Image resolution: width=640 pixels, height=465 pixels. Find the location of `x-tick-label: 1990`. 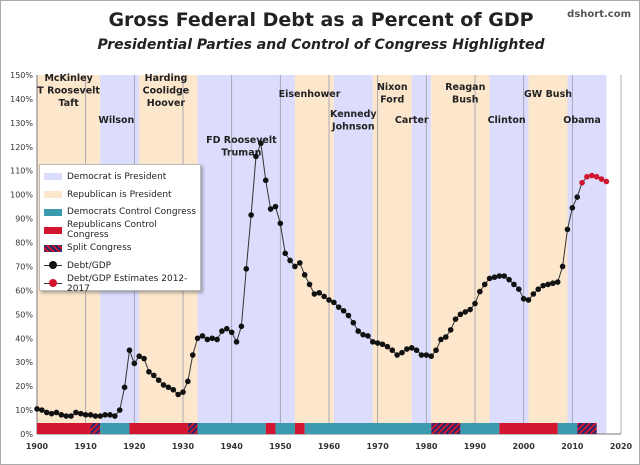

x-tick-label: 1990 is located at coordinates (475, 446).